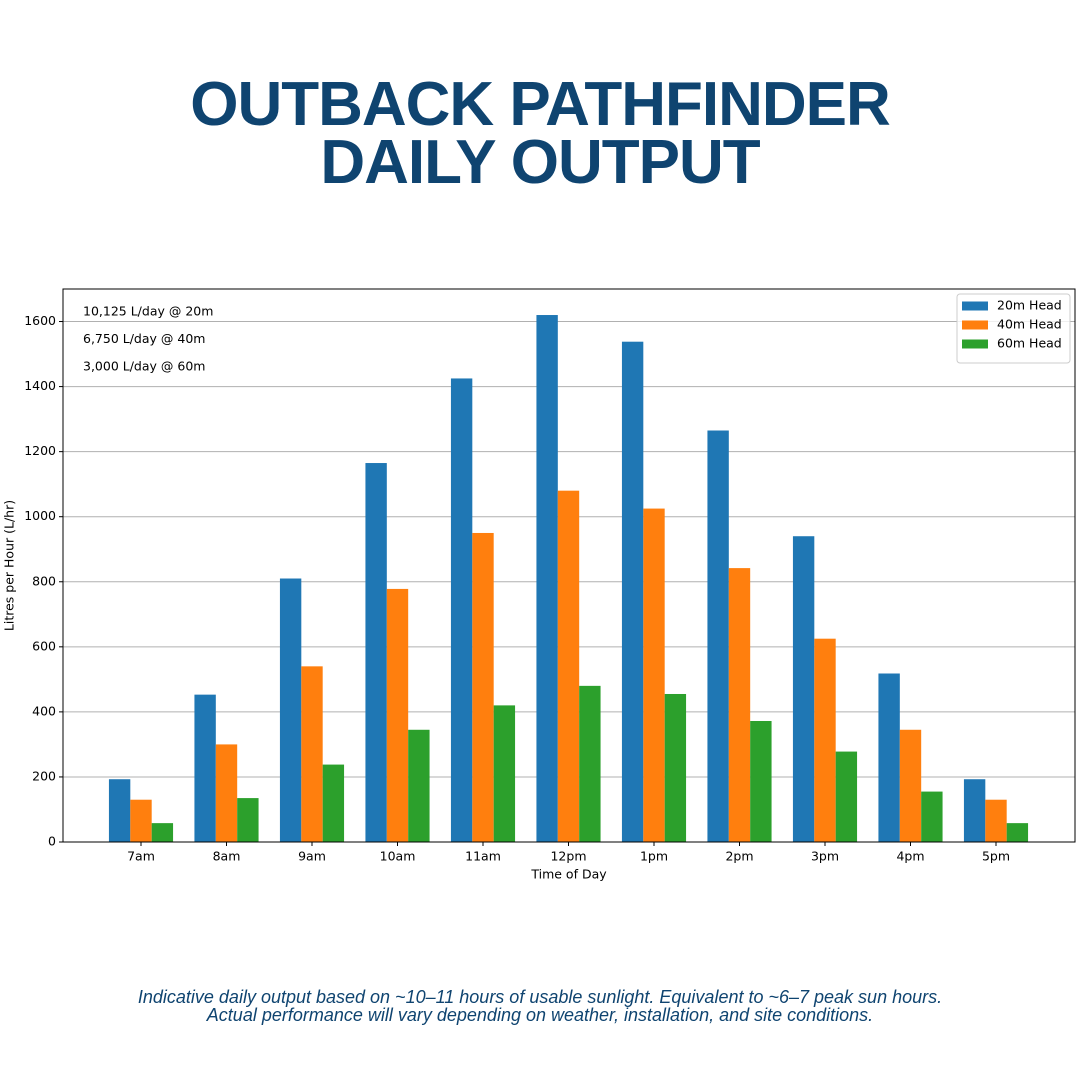 This screenshot has height=1080, width=1080. Describe the element at coordinates (1029, 305) in the screenshot. I see `legend-label: 20m Head` at that location.